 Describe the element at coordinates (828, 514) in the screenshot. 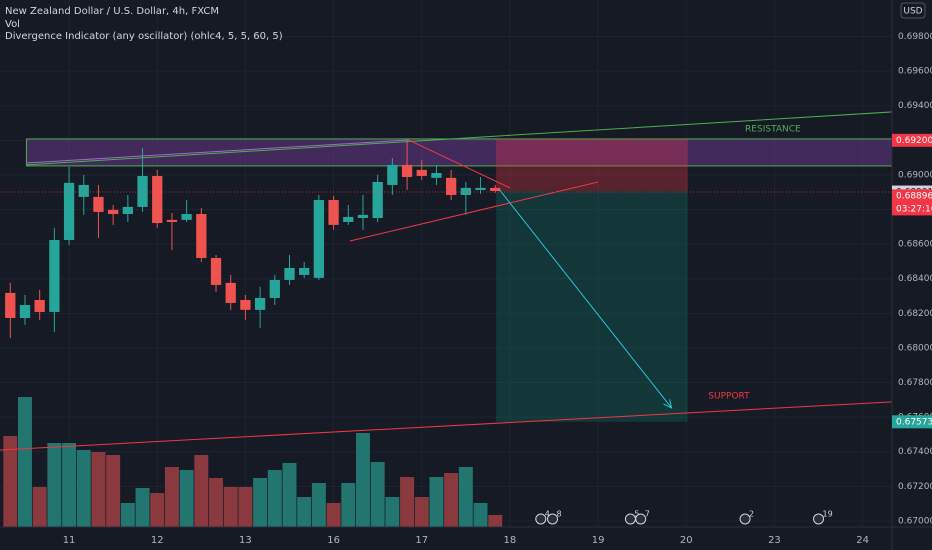

I see `event-count: 19` at that location.